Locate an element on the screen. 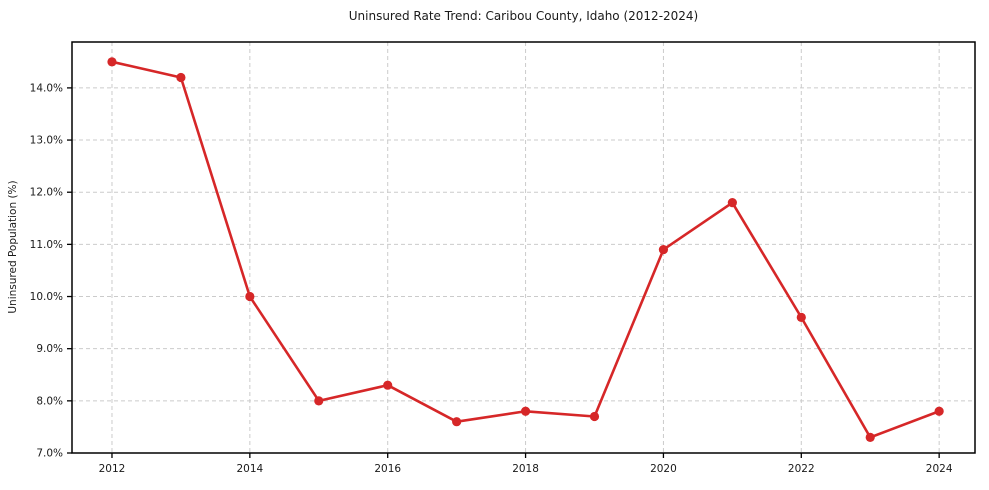  x-tick-label: 2020 is located at coordinates (663, 469).